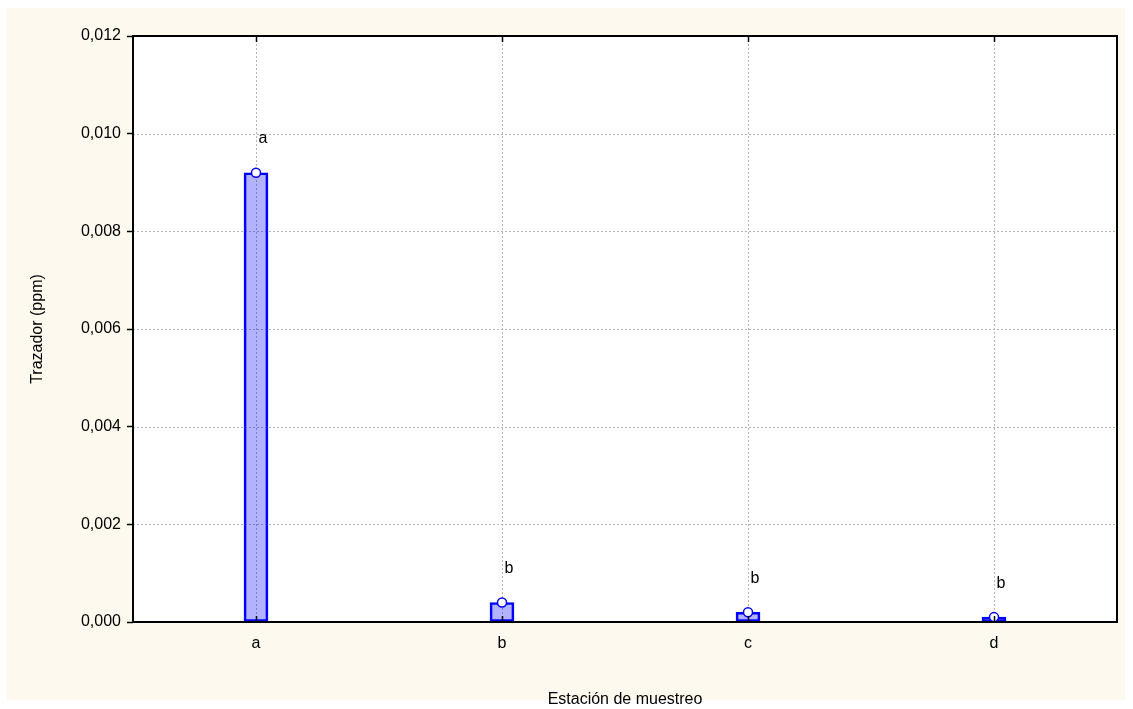 The height and width of the screenshot is (709, 1133). What do you see at coordinates (256, 397) in the screenshot?
I see `bar` at bounding box center [256, 397].